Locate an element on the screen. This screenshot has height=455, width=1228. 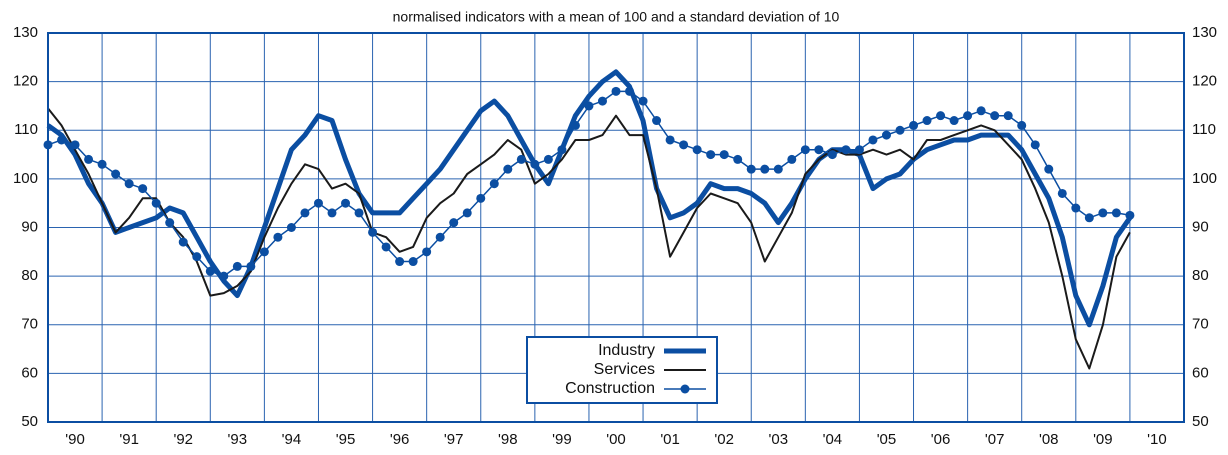
y-tick-label: 100 is located at coordinates (25, 178).